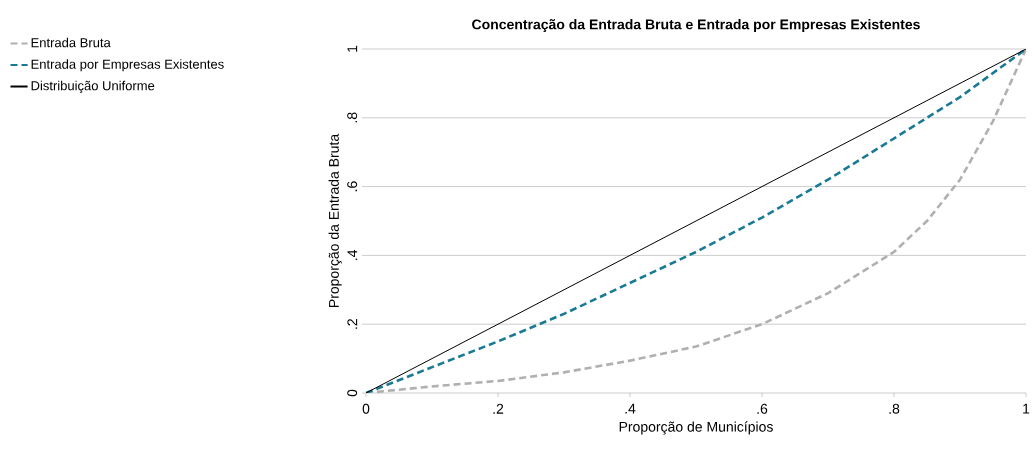  What do you see at coordinates (696, 428) in the screenshot?
I see `x-axis-title: Proporção de Municípios` at bounding box center [696, 428].